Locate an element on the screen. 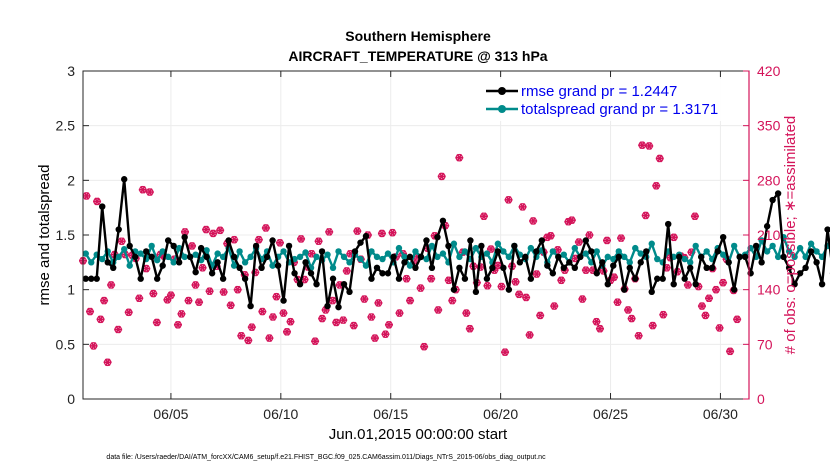  y-tick-label-right: 70 is located at coordinates (765, 344).